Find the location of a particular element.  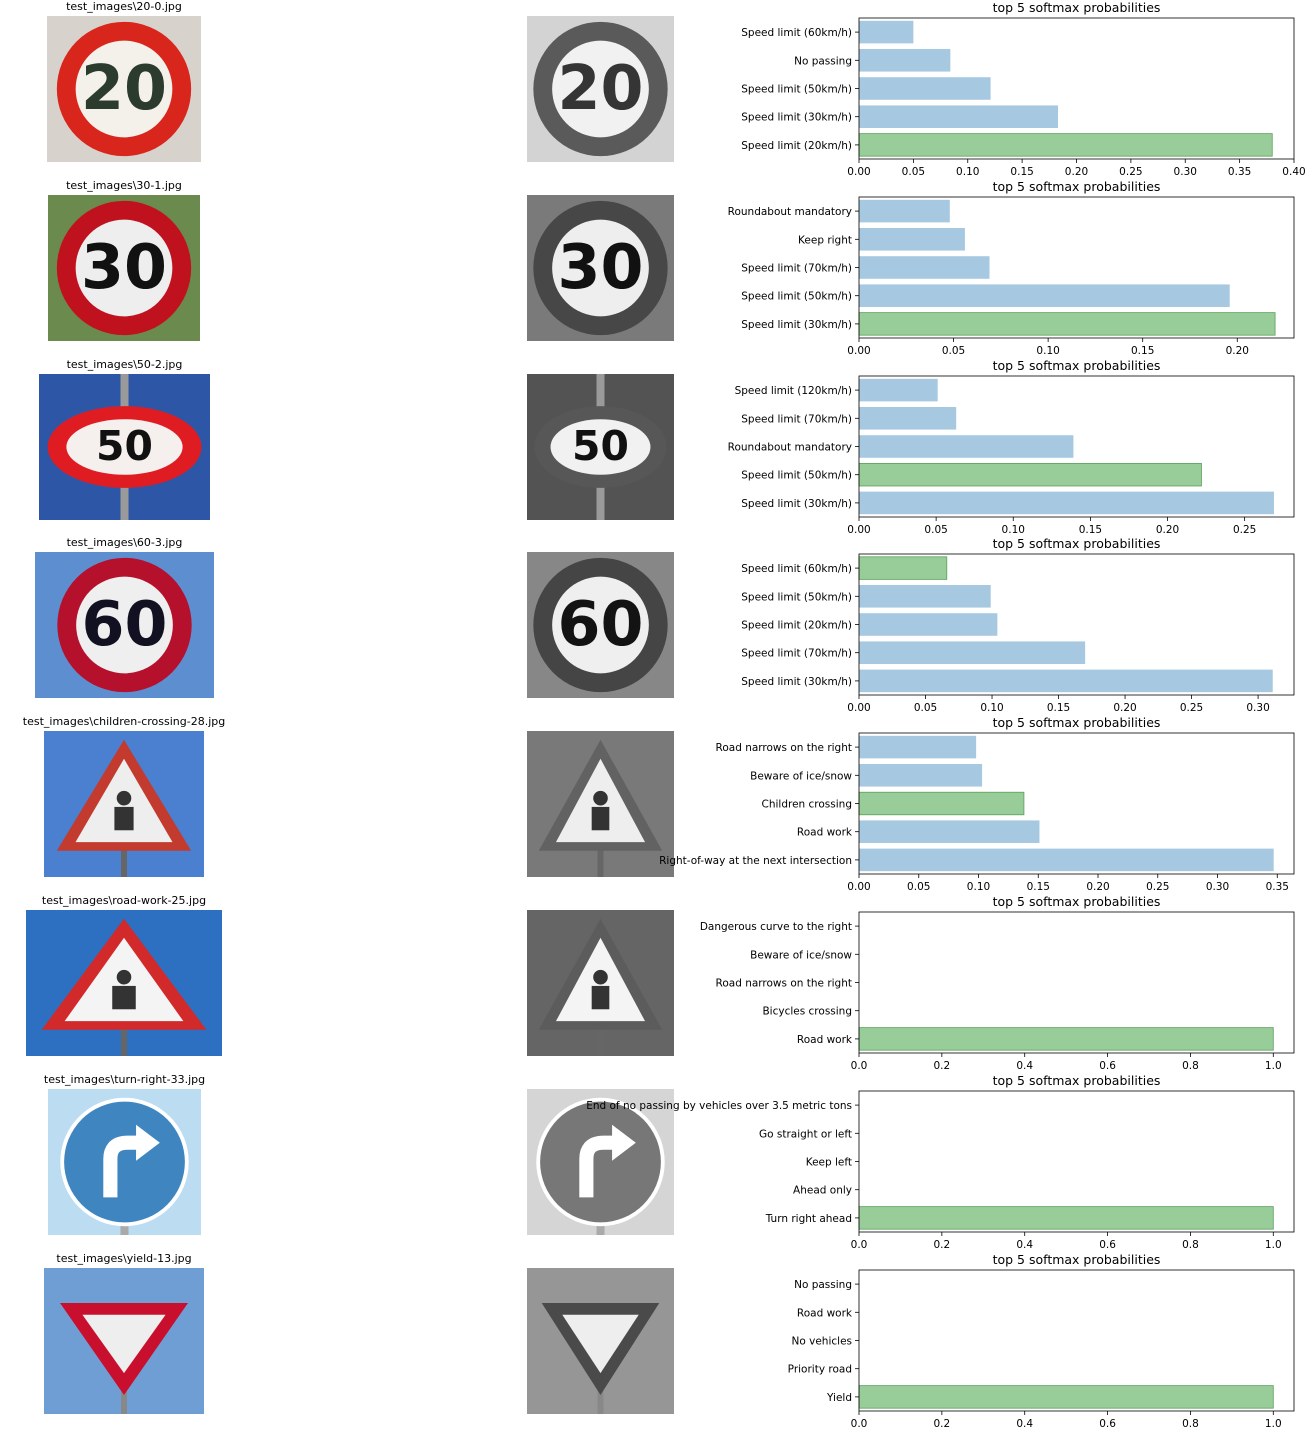

y-tick-label: Go straight or left is located at coordinates (805, 1134).